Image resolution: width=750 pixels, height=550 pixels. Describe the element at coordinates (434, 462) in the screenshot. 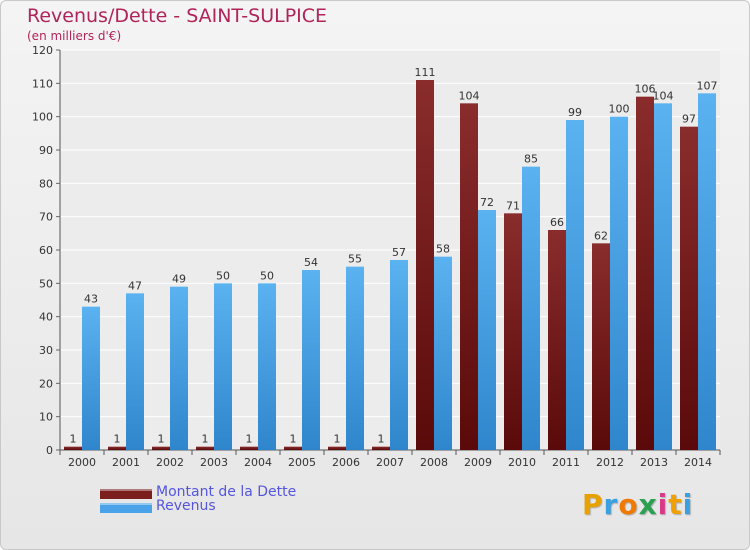

I see `x-tick-label: 2008` at that location.